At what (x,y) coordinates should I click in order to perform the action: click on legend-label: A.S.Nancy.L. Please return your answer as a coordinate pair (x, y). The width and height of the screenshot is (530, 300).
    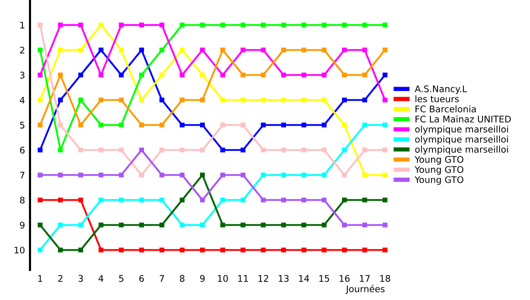
    Looking at the image, I should click on (441, 89).